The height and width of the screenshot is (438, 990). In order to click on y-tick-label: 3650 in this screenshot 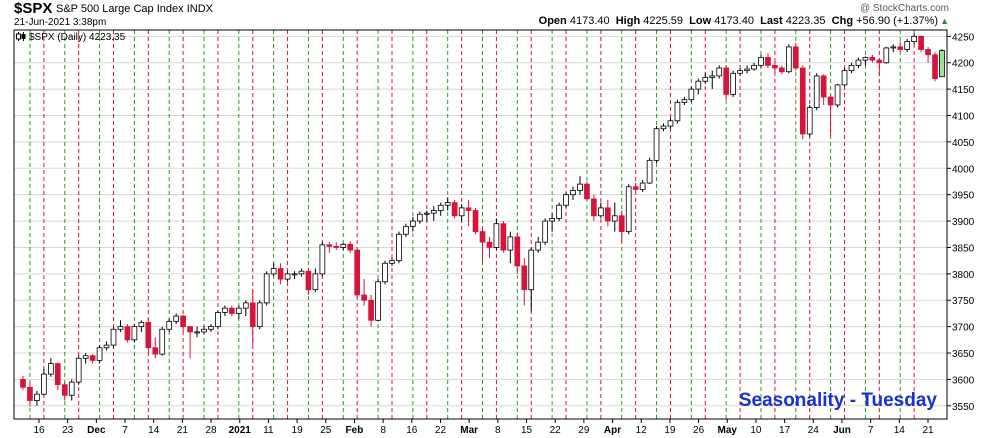, I will do `click(963, 354)`.